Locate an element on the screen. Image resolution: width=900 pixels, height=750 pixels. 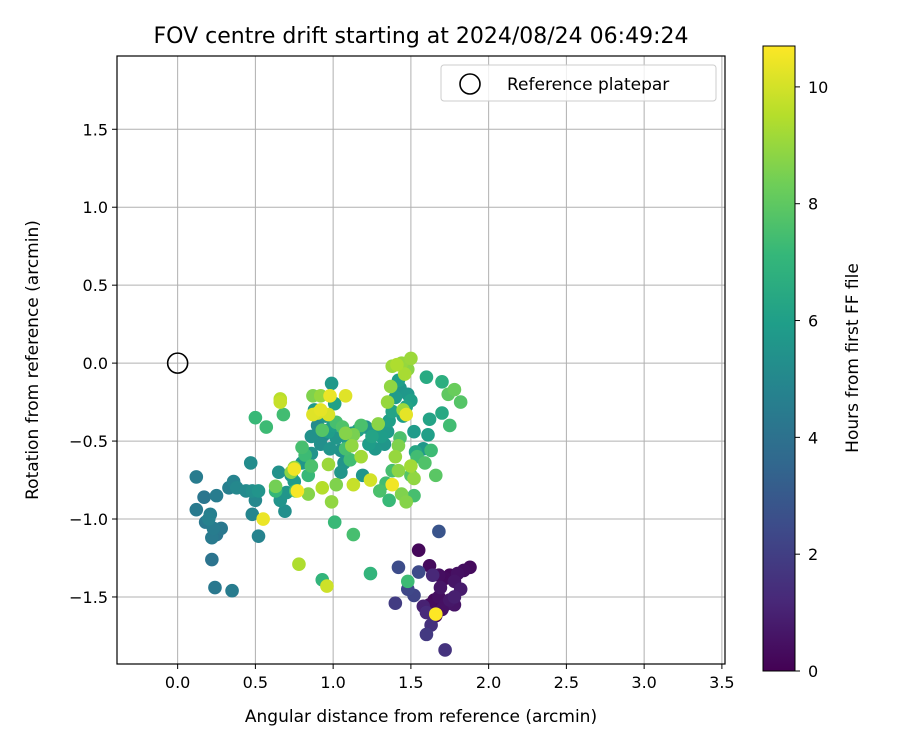
x-axis-label: Angular distance from reference (arcmin) is located at coordinates (421, 717).